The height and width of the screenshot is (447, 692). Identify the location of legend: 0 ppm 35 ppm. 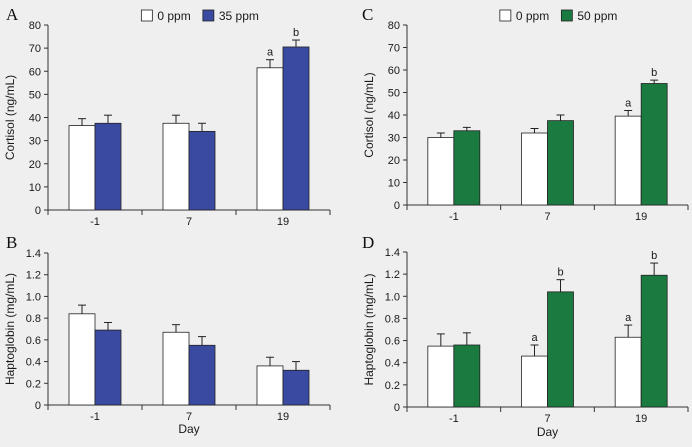
(199, 16).